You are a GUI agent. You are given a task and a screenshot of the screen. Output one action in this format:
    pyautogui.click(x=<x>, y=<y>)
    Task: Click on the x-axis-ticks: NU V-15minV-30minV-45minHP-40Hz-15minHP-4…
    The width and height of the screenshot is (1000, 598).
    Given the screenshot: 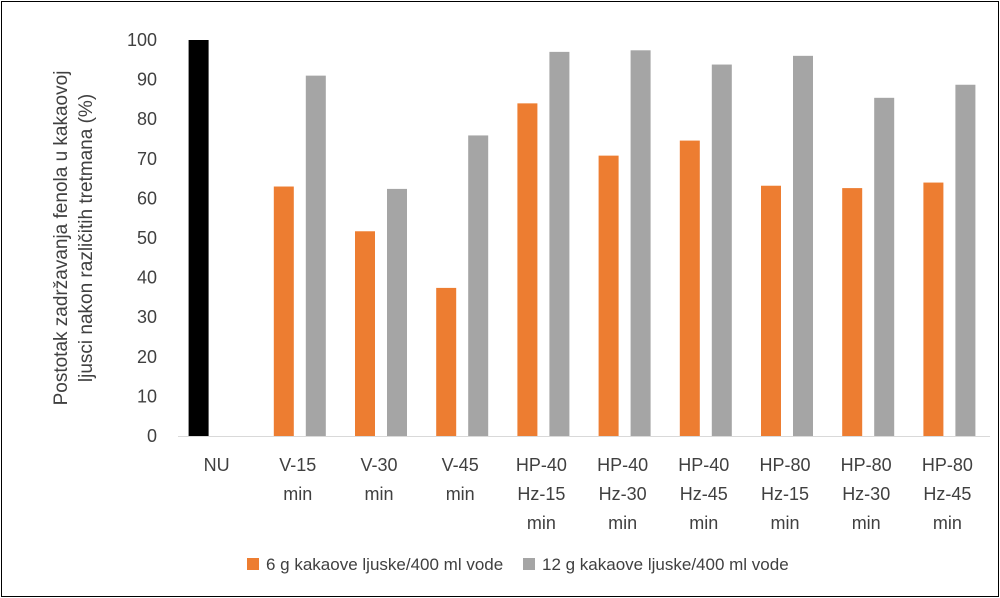 What is the action you would take?
    pyautogui.click(x=588, y=494)
    